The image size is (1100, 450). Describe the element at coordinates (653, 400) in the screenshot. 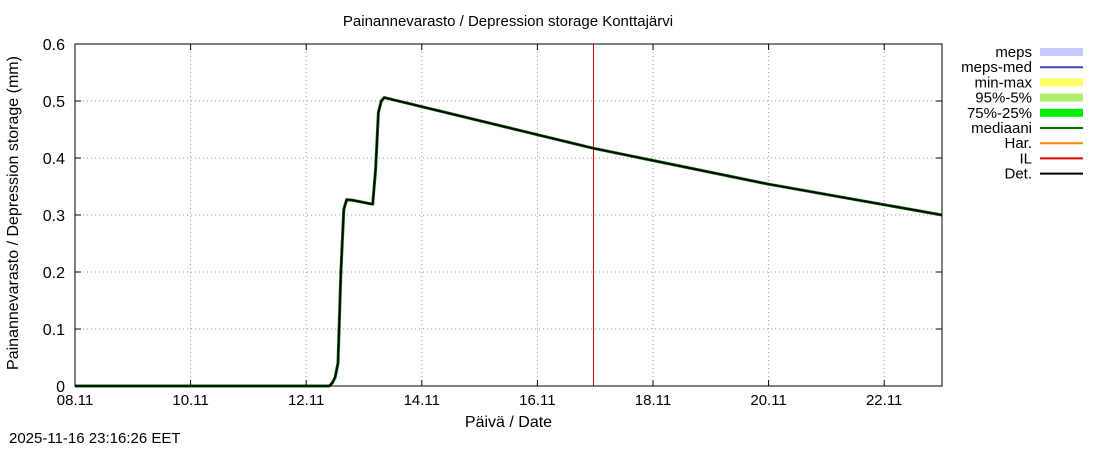

I see `x-tick-label: 18.11` at that location.